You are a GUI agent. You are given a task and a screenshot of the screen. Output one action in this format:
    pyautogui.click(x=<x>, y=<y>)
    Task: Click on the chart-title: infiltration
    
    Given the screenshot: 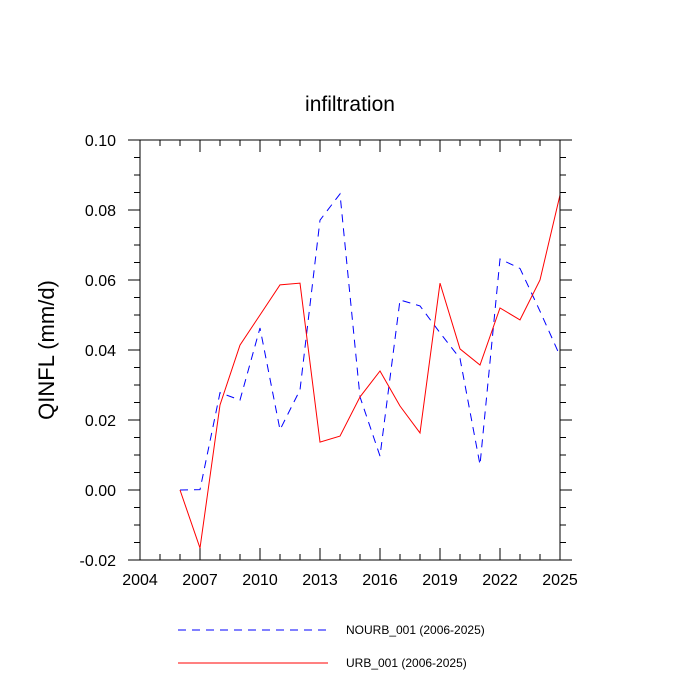 What is the action you would take?
    pyautogui.click(x=350, y=104)
    